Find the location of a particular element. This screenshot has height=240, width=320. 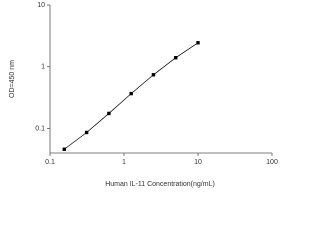

x-tick-label: 100 is located at coordinates (272, 162).